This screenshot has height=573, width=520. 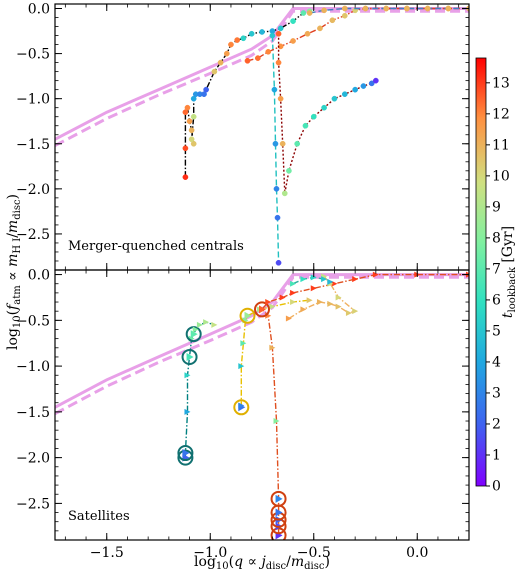 What do you see at coordinates (496, 238) in the screenshot?
I see `colorbar-tick-label: 8` at bounding box center [496, 238].